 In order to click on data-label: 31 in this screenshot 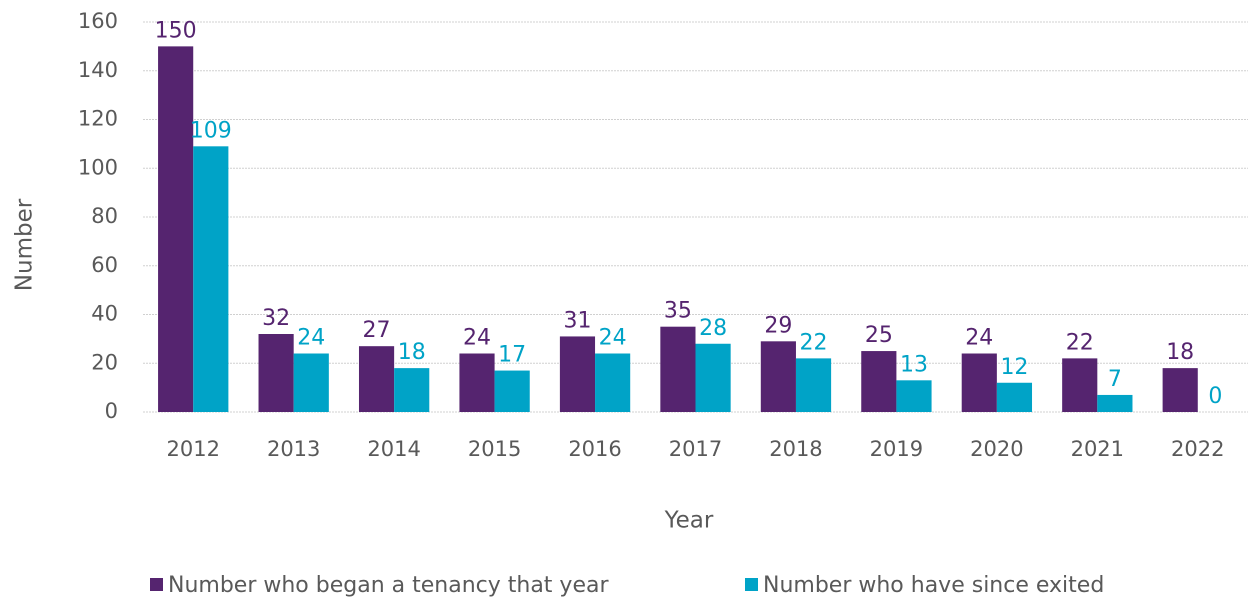, I will do `click(577, 320)`.